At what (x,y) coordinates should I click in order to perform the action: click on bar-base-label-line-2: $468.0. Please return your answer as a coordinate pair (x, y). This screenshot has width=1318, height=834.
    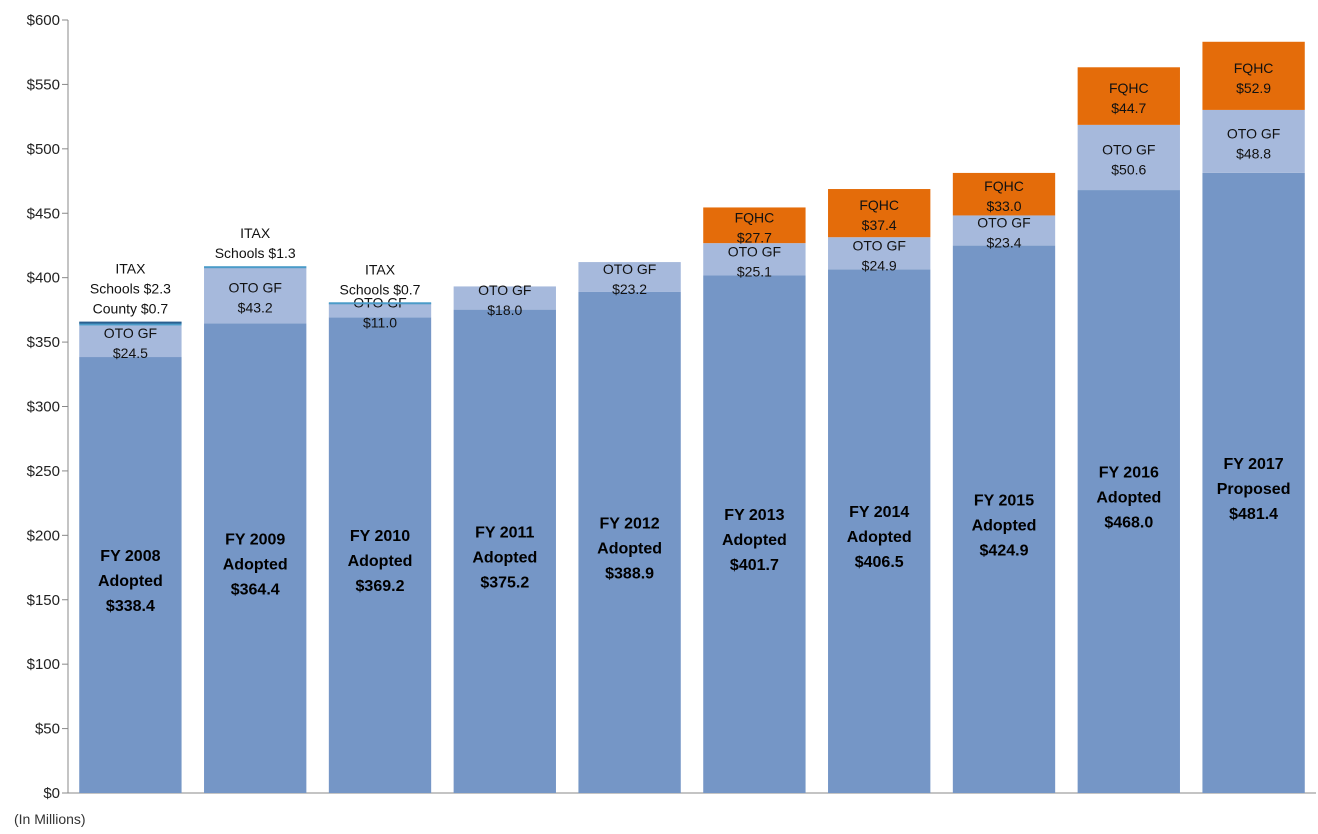
    Looking at the image, I should click on (1128, 523).